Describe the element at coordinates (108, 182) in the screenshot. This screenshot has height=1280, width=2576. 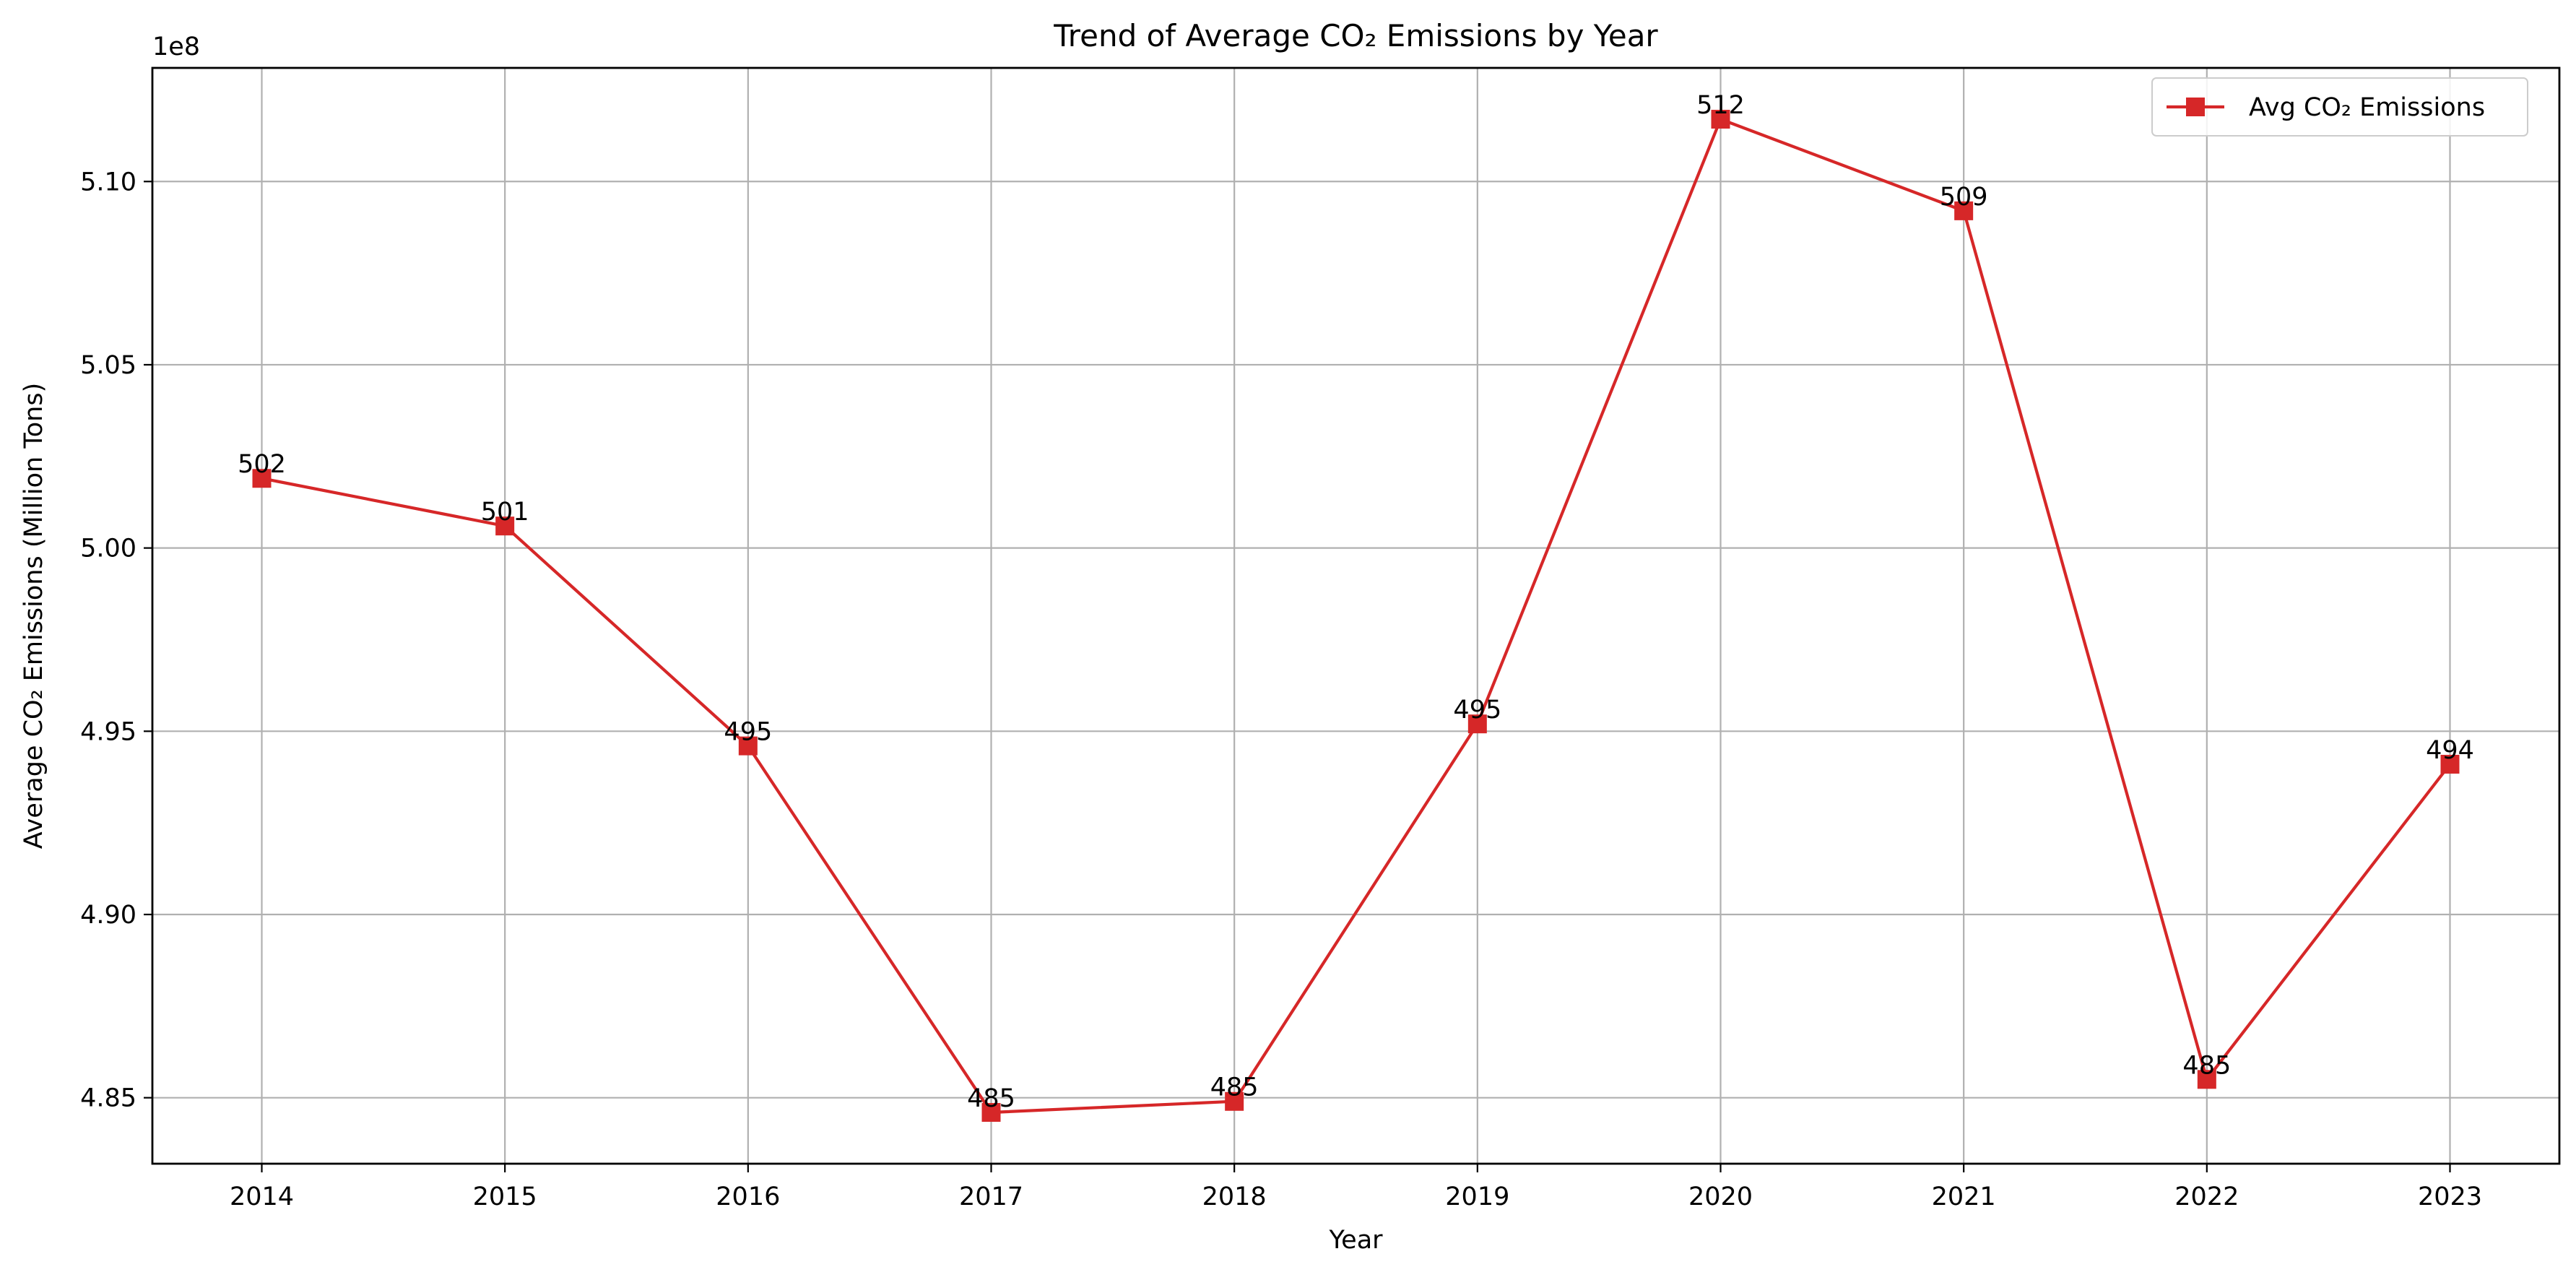
I see `y-tick-label: 5.10` at that location.